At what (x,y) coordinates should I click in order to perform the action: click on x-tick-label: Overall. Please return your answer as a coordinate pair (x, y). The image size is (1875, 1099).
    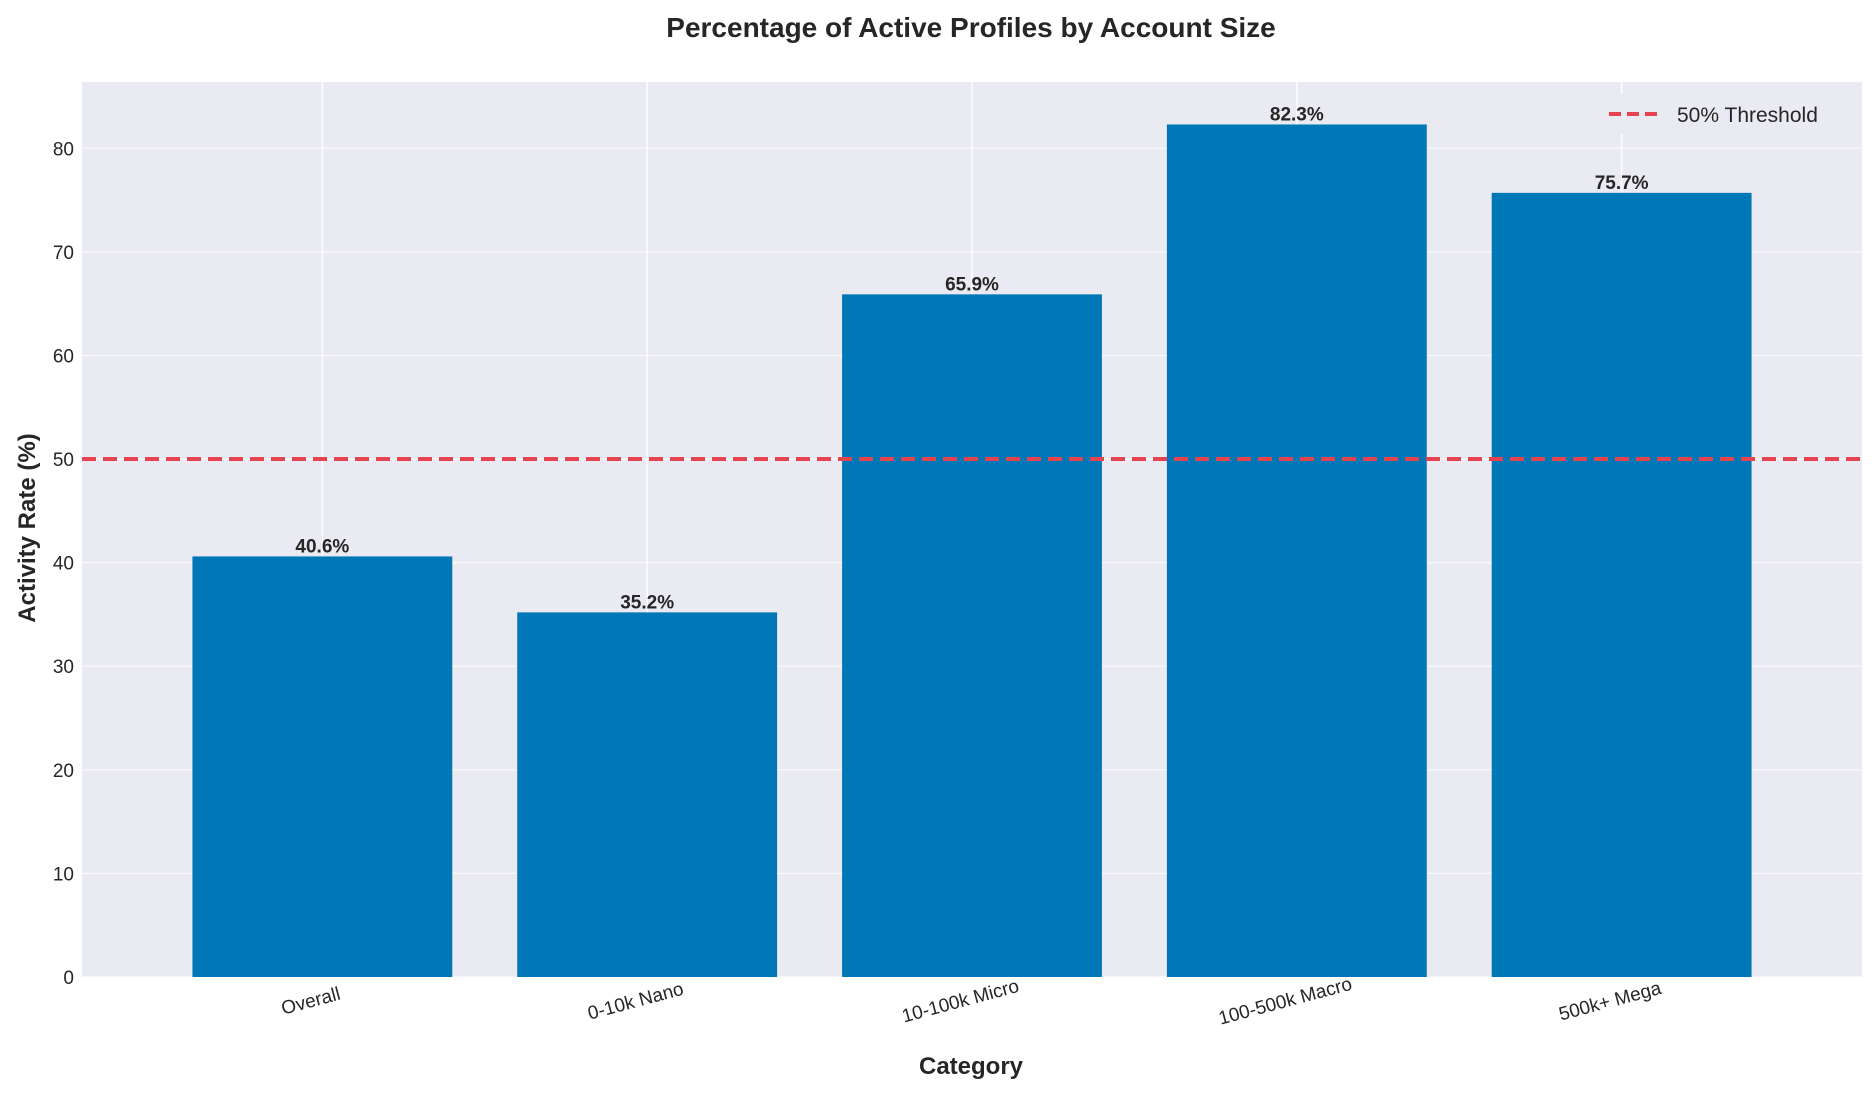
    Looking at the image, I should click on (311, 1002).